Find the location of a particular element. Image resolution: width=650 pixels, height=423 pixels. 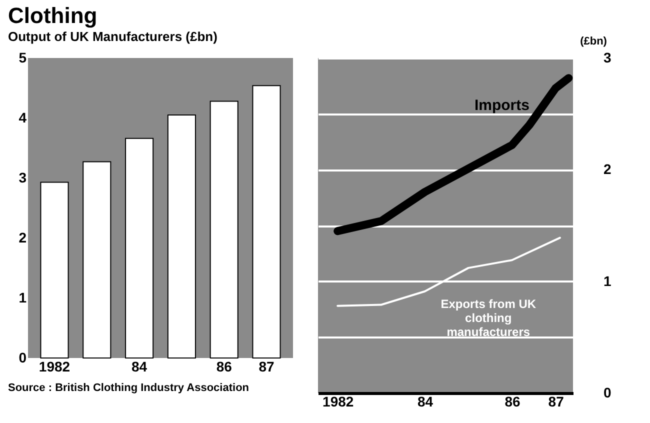

chart-title: Clothing is located at coordinates (53, 15).